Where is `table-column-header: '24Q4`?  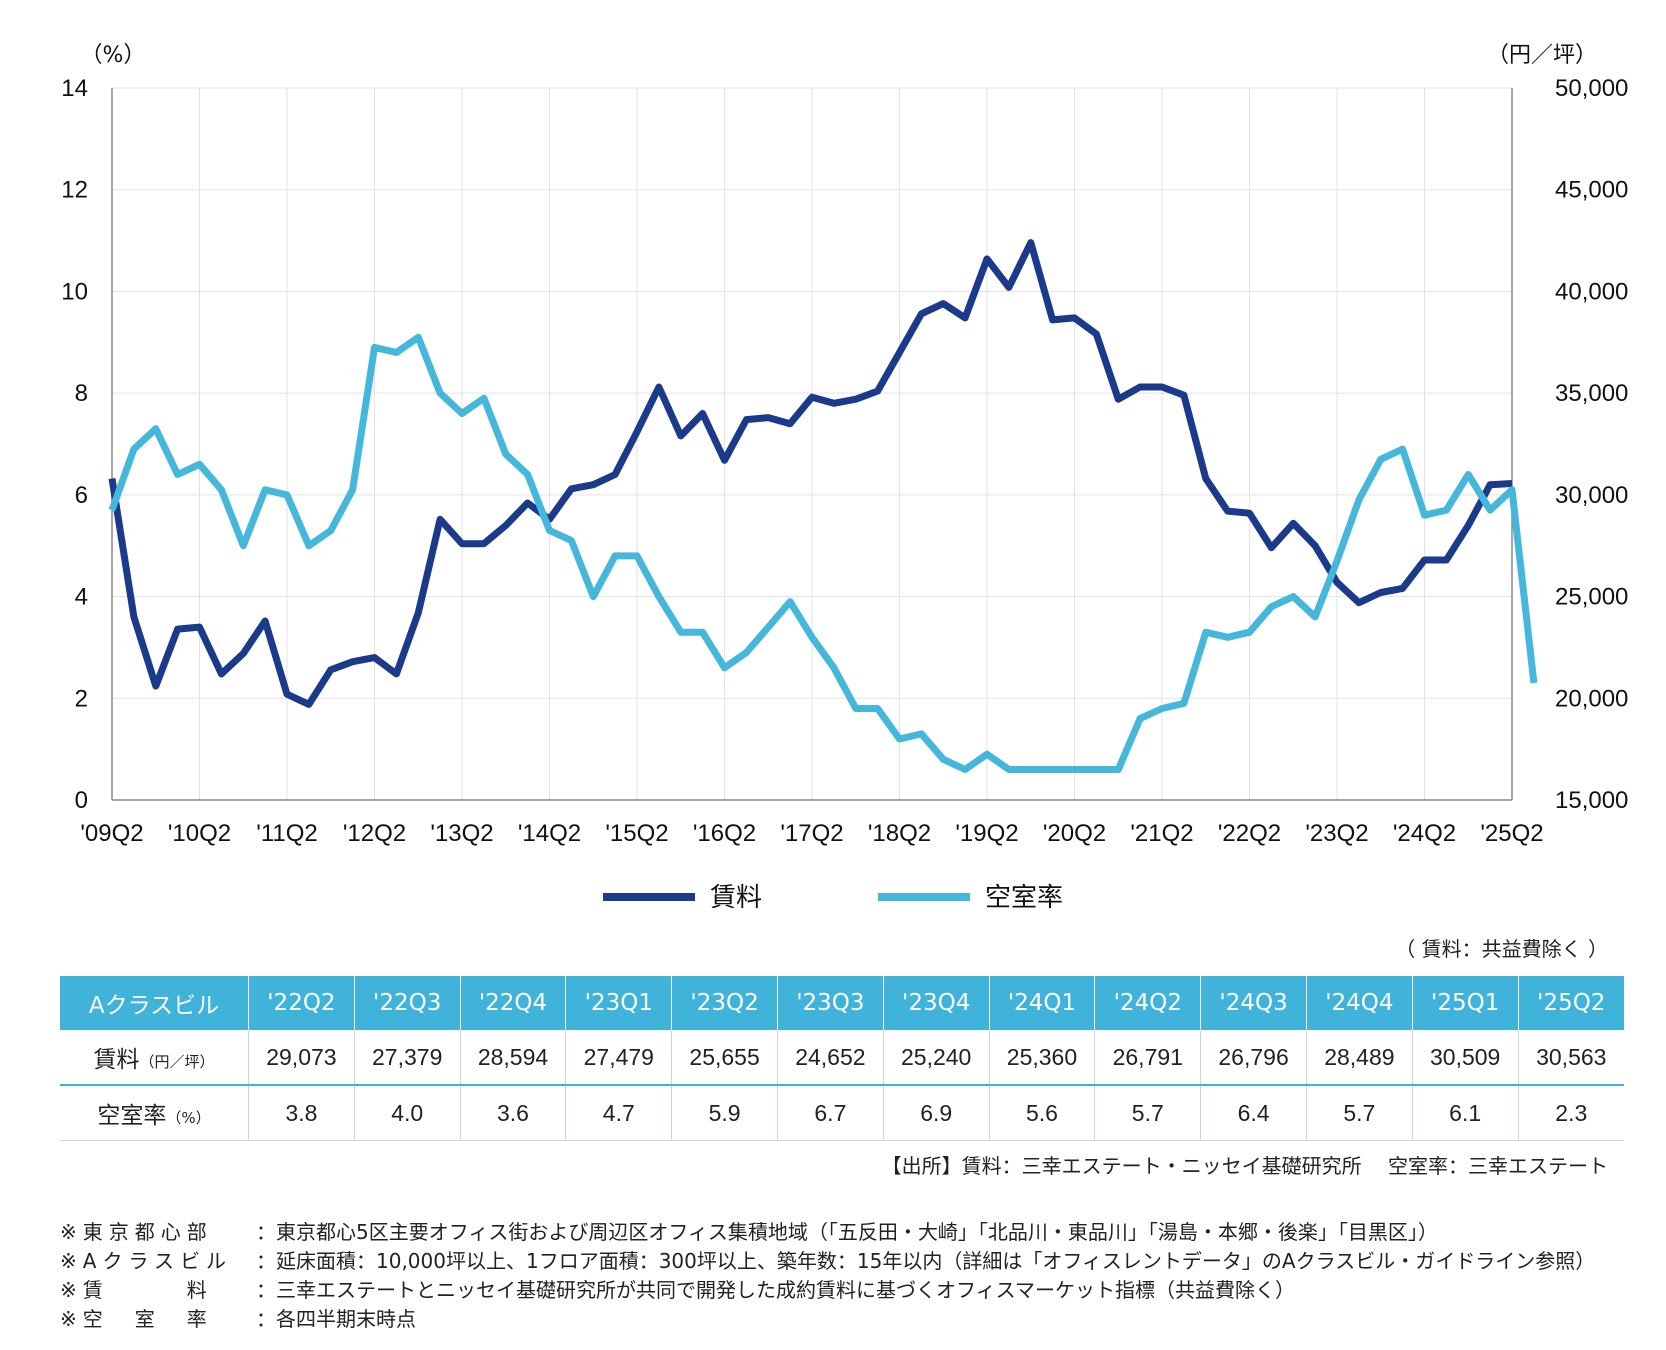 table-column-header: '24Q4 is located at coordinates (1359, 1003).